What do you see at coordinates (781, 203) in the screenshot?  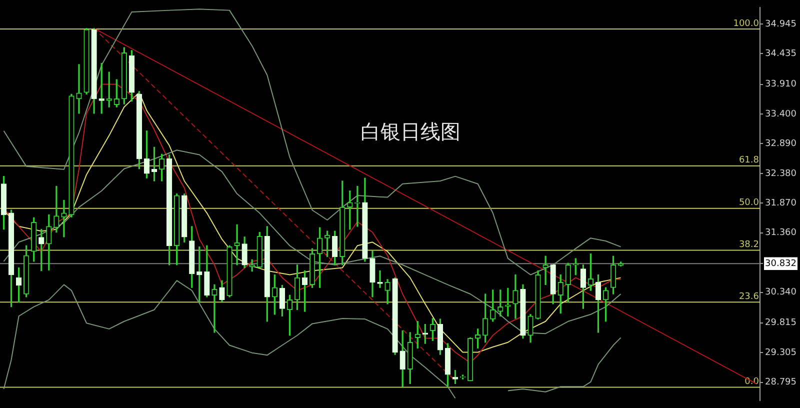 I see `y-tick-label: 31.870` at bounding box center [781, 203].